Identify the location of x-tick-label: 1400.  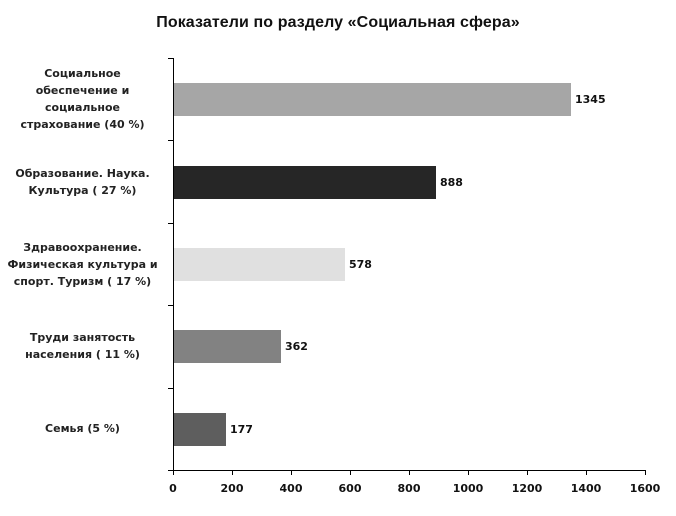
(586, 488).